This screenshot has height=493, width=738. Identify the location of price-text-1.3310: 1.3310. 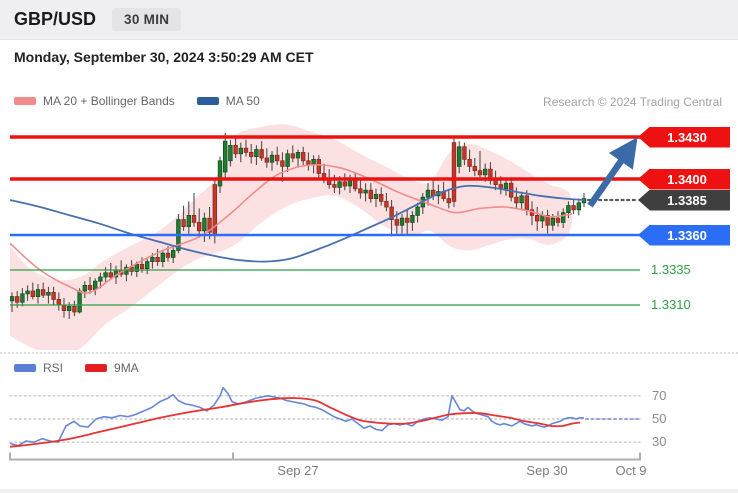
(671, 304).